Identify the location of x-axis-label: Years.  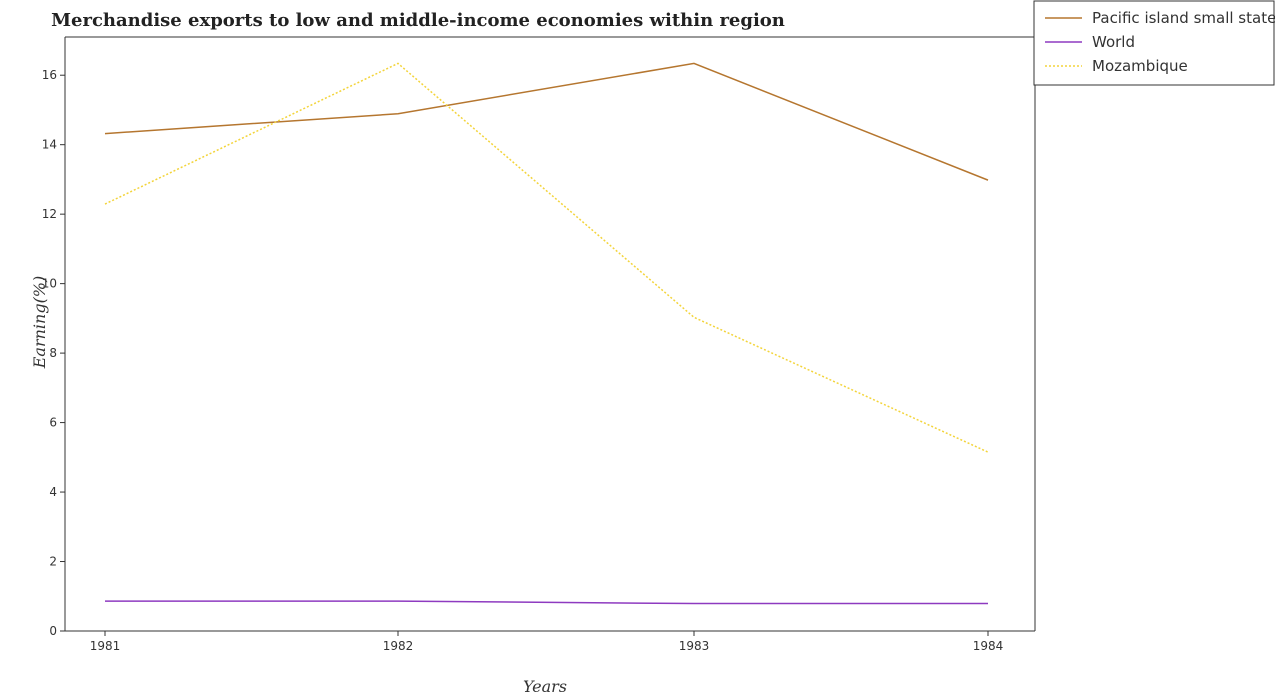
(545, 686).